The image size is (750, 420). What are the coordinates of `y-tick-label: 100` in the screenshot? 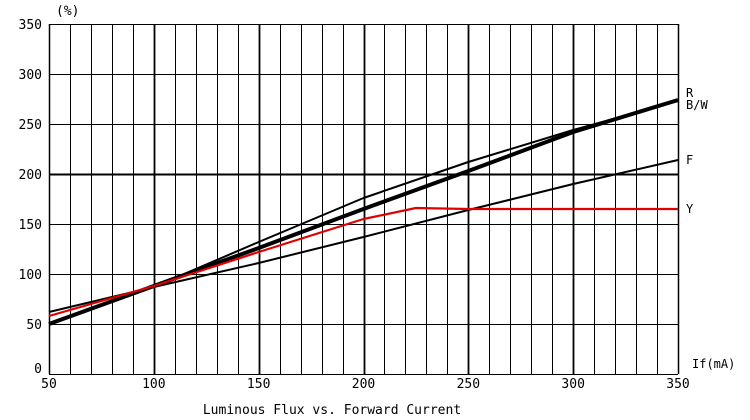 It's located at (30, 275).